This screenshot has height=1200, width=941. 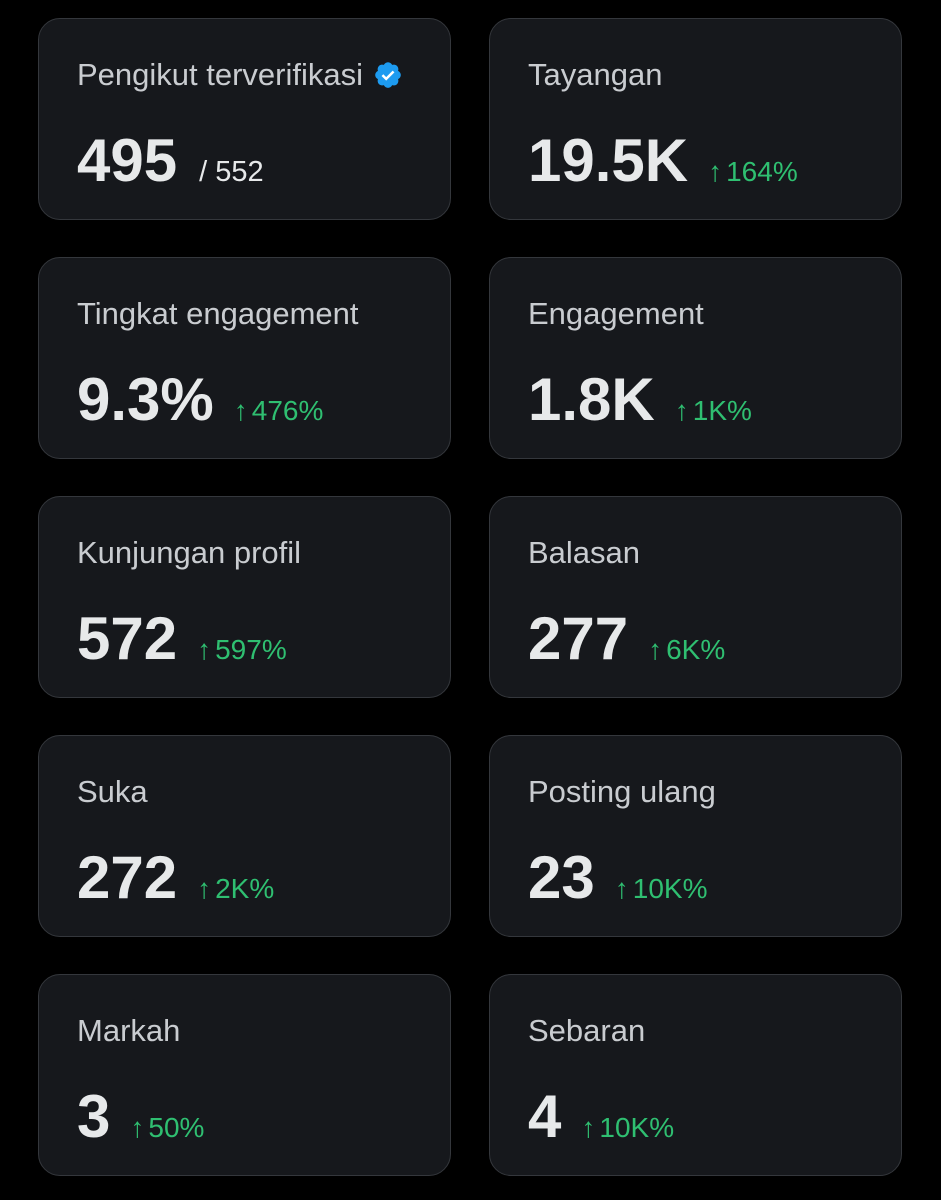 I want to click on verified-badge-icon, so click(x=388, y=75).